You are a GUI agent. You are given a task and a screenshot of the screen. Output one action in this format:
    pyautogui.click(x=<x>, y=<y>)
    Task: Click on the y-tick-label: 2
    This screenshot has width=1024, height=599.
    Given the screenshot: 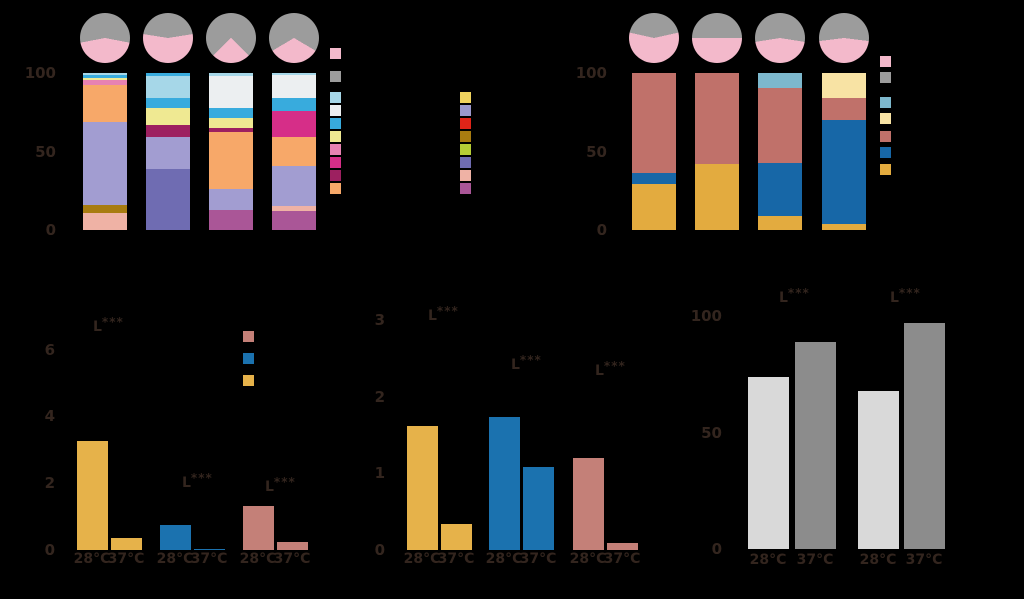 What is the action you would take?
    pyautogui.click(x=379, y=396)
    